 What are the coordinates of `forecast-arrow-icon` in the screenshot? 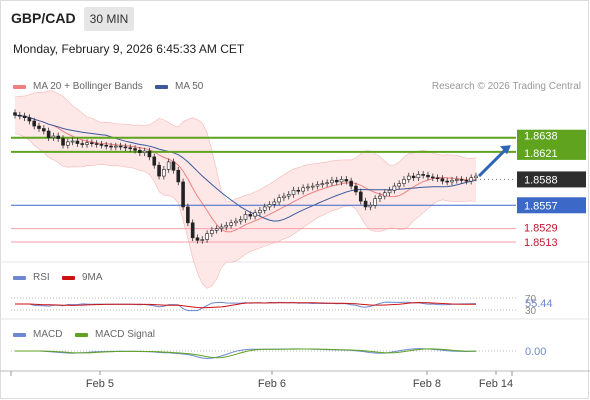 It's located at (492, 163).